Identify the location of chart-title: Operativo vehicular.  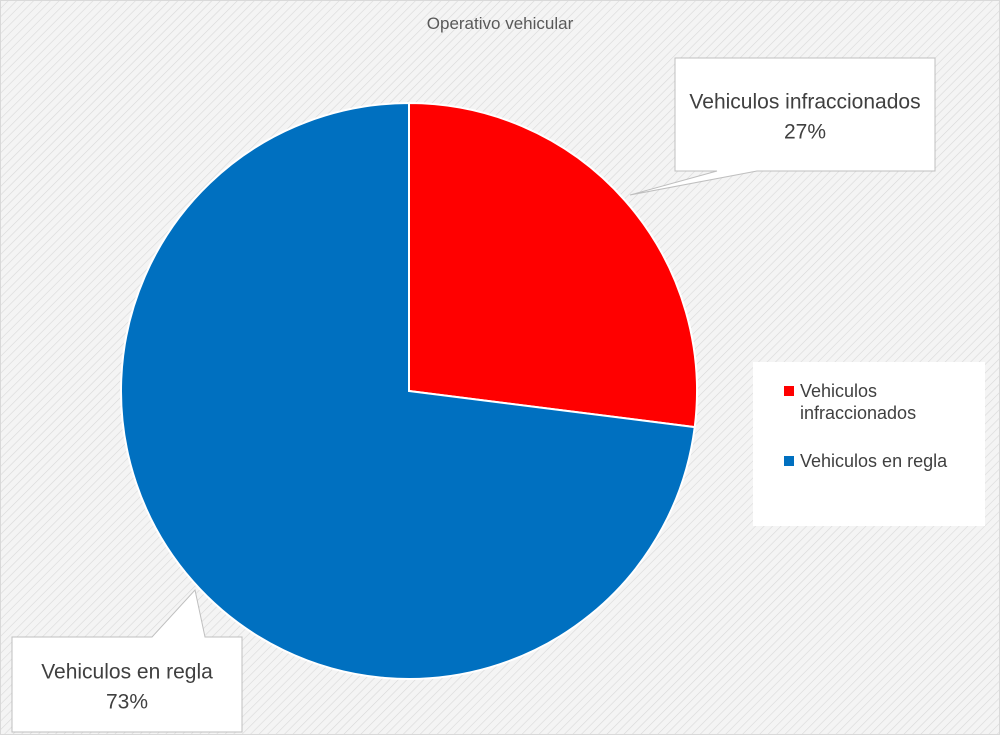
(500, 23).